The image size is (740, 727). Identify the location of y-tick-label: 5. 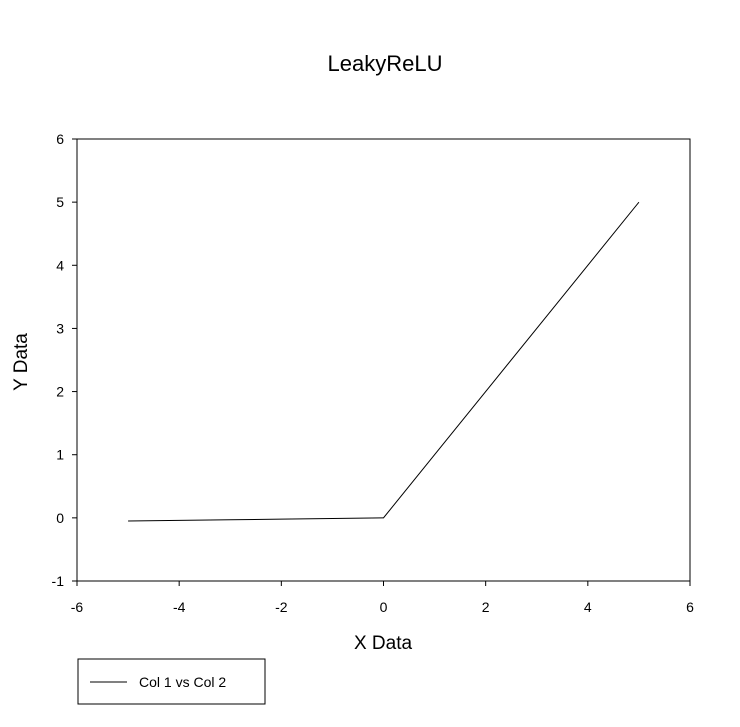
(60, 202).